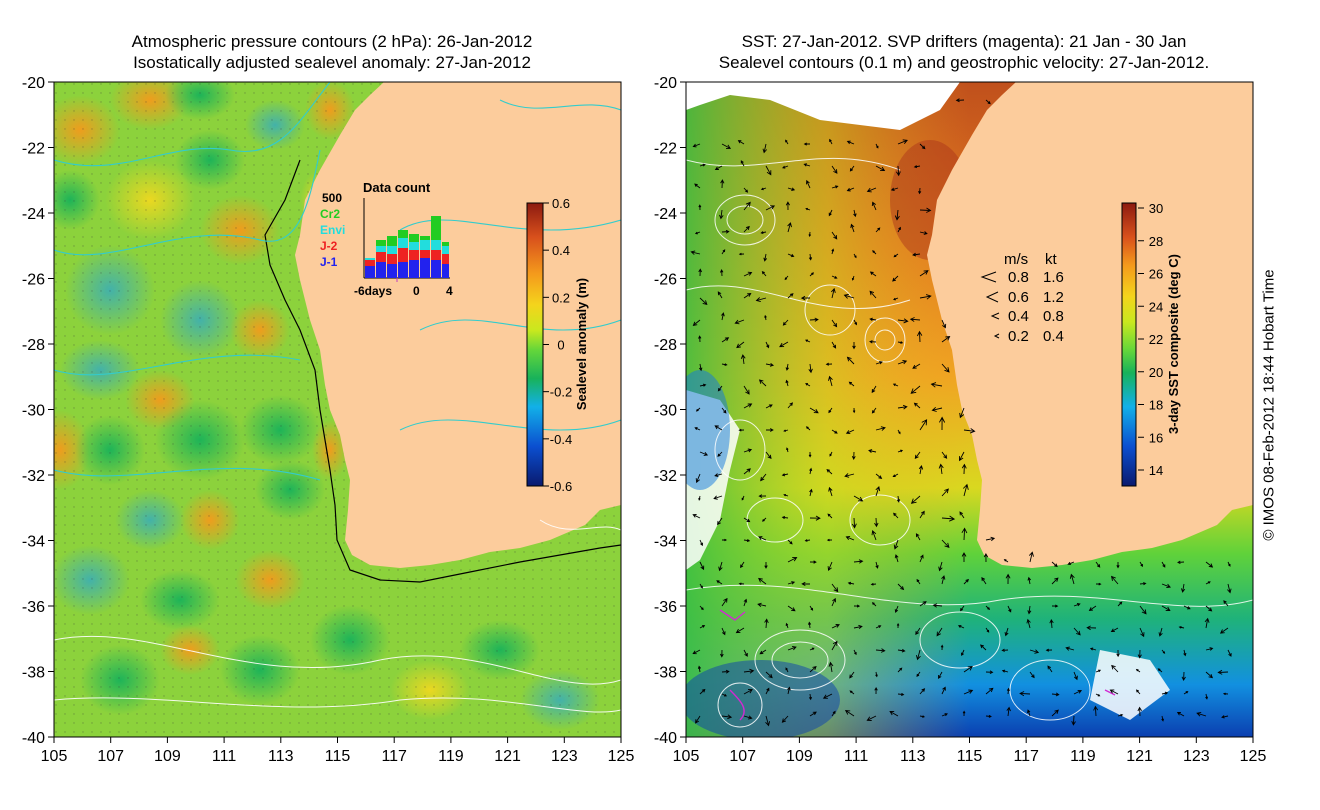 Image resolution: width=1320 pixels, height=810 pixels. I want to click on legend-header-kt: kt, so click(1051, 259).